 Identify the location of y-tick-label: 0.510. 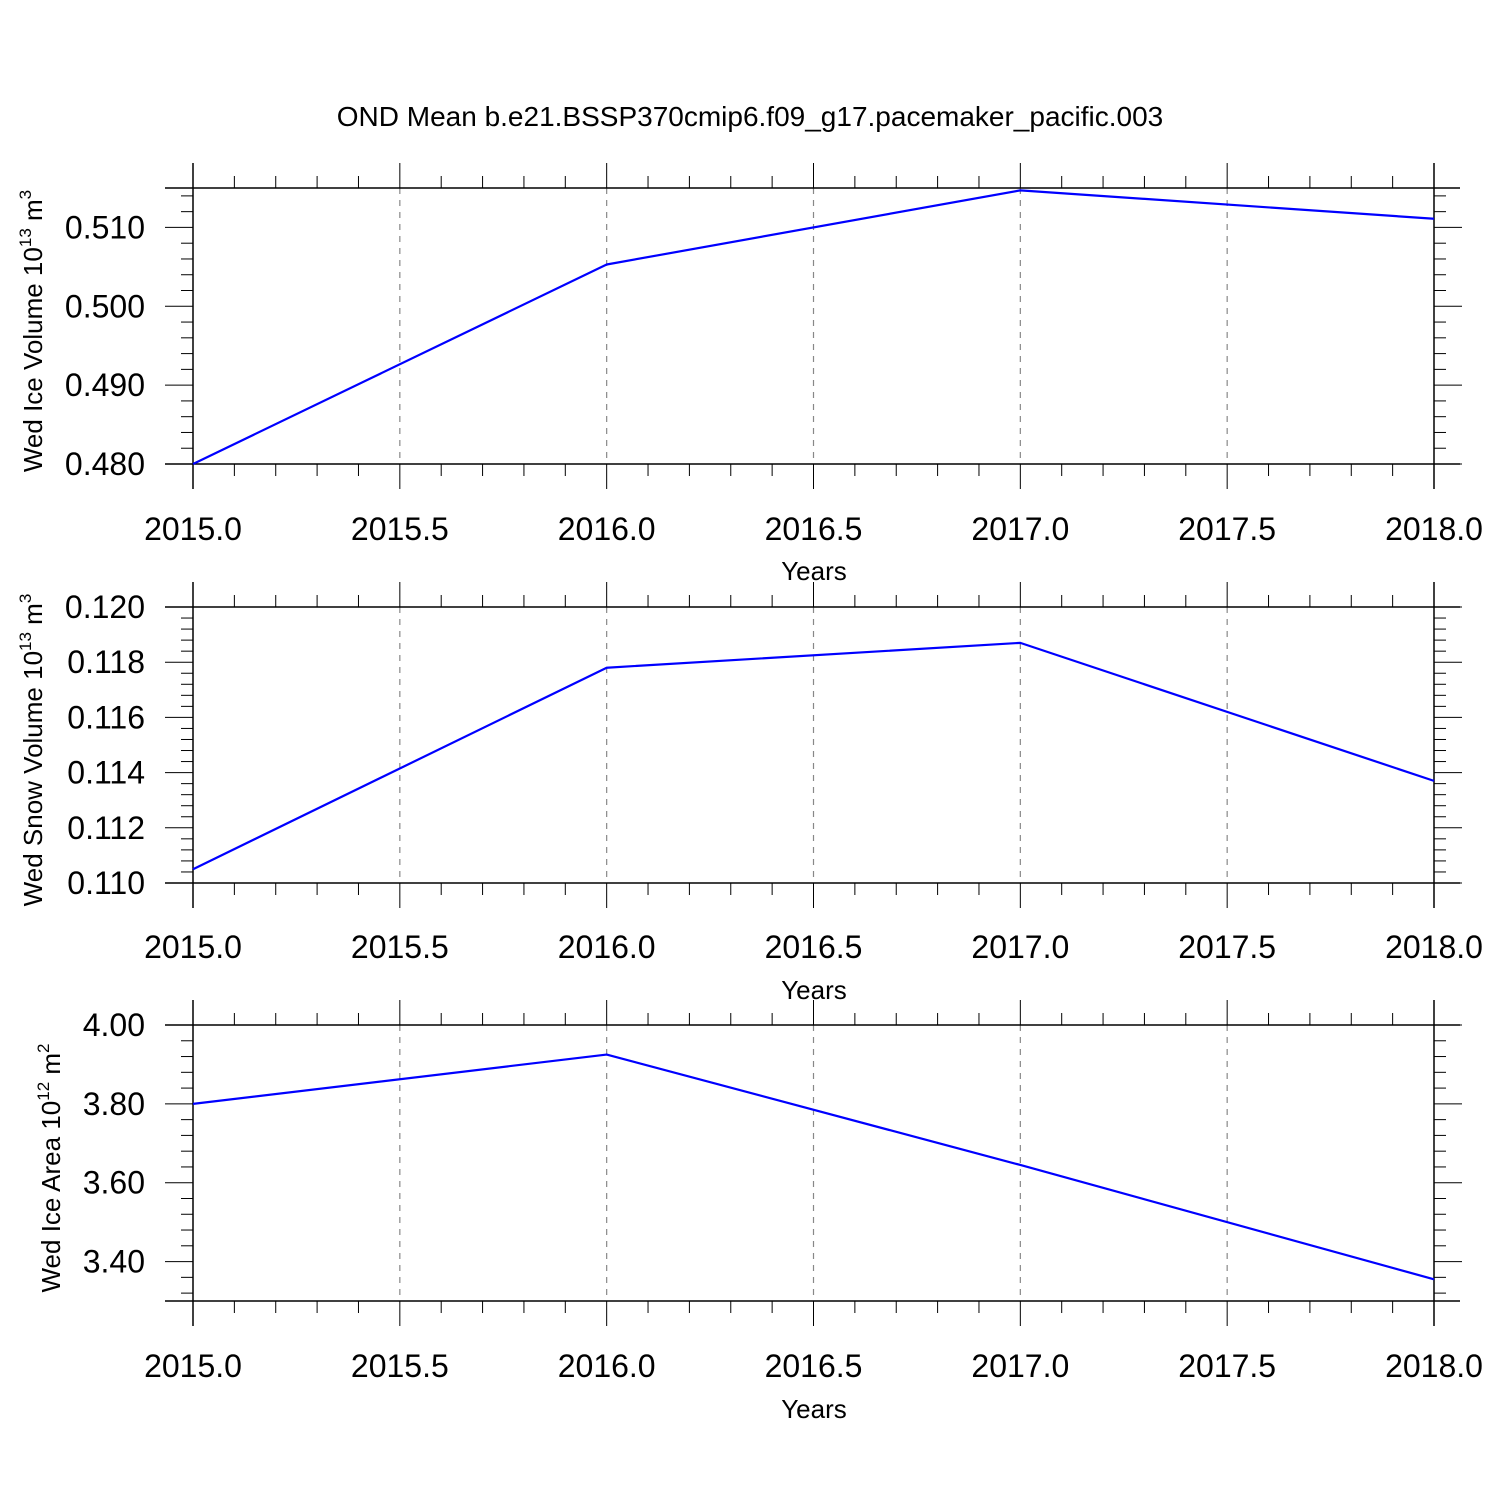
(105, 227).